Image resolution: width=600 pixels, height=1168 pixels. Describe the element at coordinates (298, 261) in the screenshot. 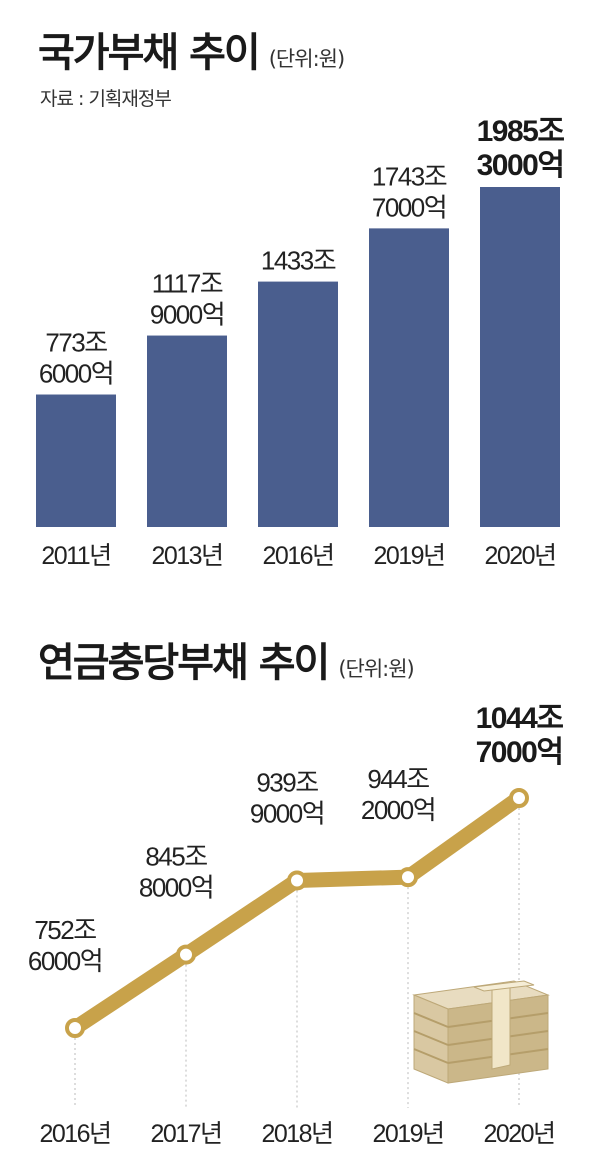

I see `bar-value-label: 1433조` at that location.